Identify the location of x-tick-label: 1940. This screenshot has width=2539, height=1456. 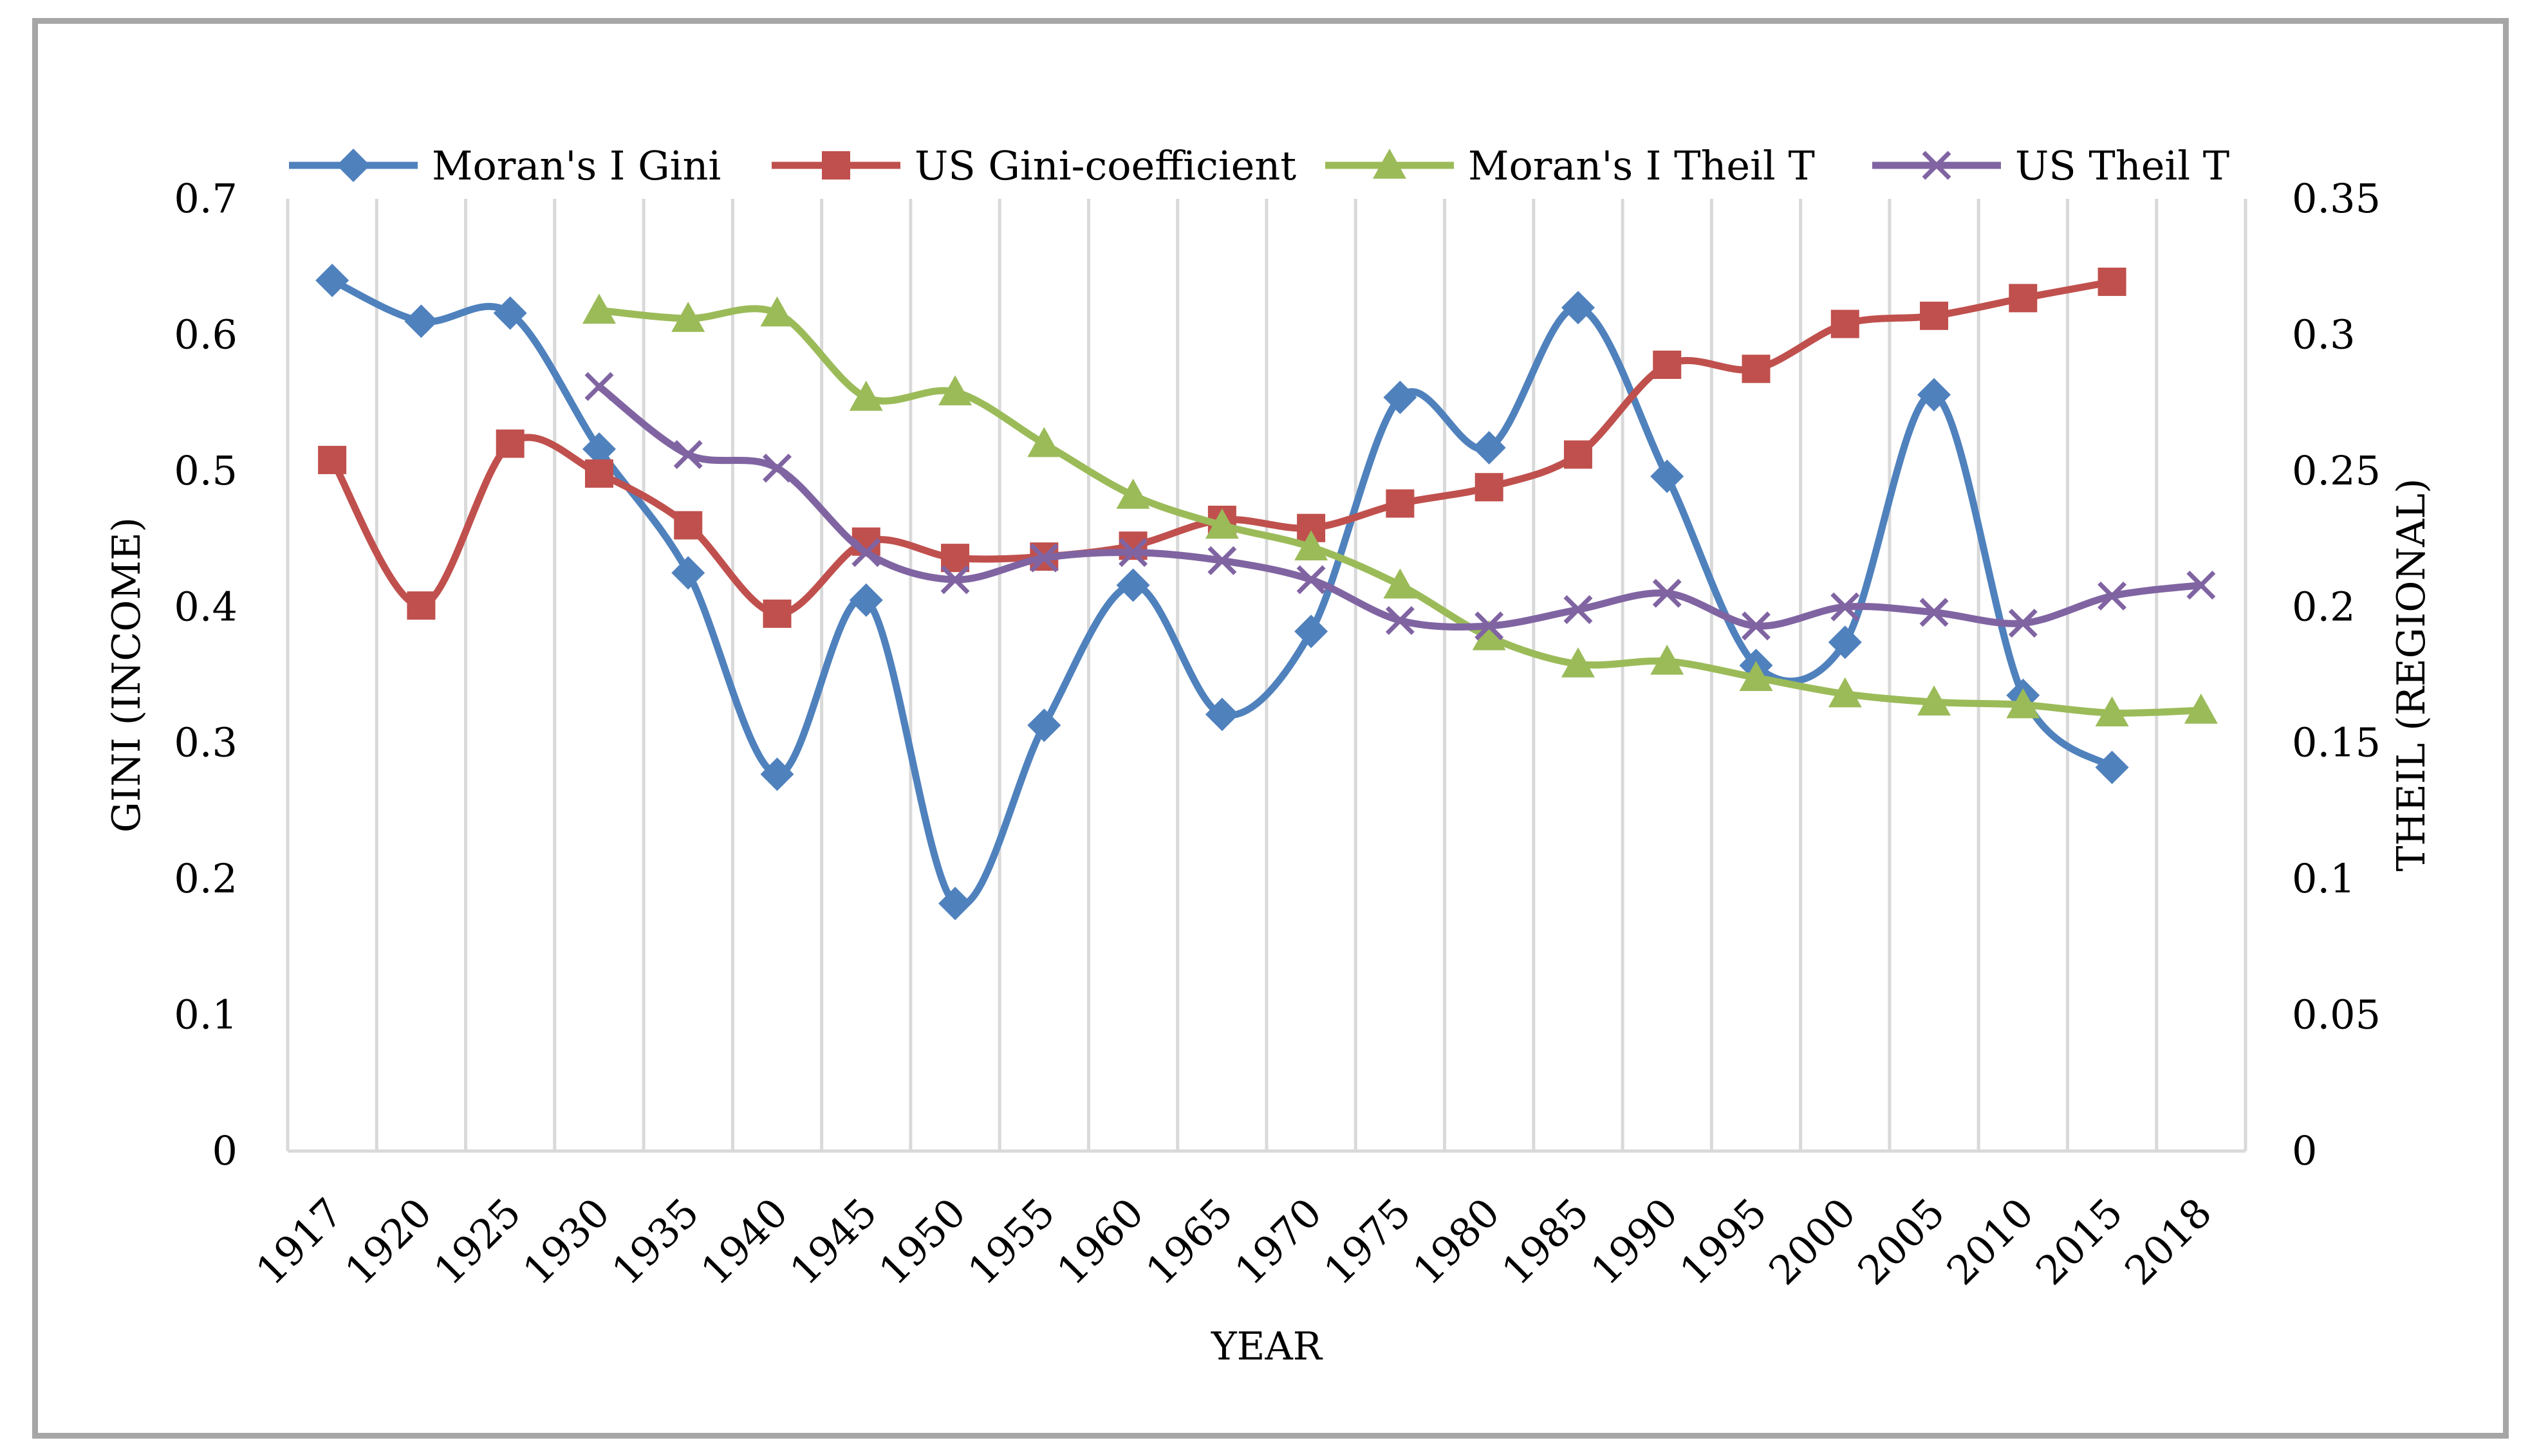
(744, 1241).